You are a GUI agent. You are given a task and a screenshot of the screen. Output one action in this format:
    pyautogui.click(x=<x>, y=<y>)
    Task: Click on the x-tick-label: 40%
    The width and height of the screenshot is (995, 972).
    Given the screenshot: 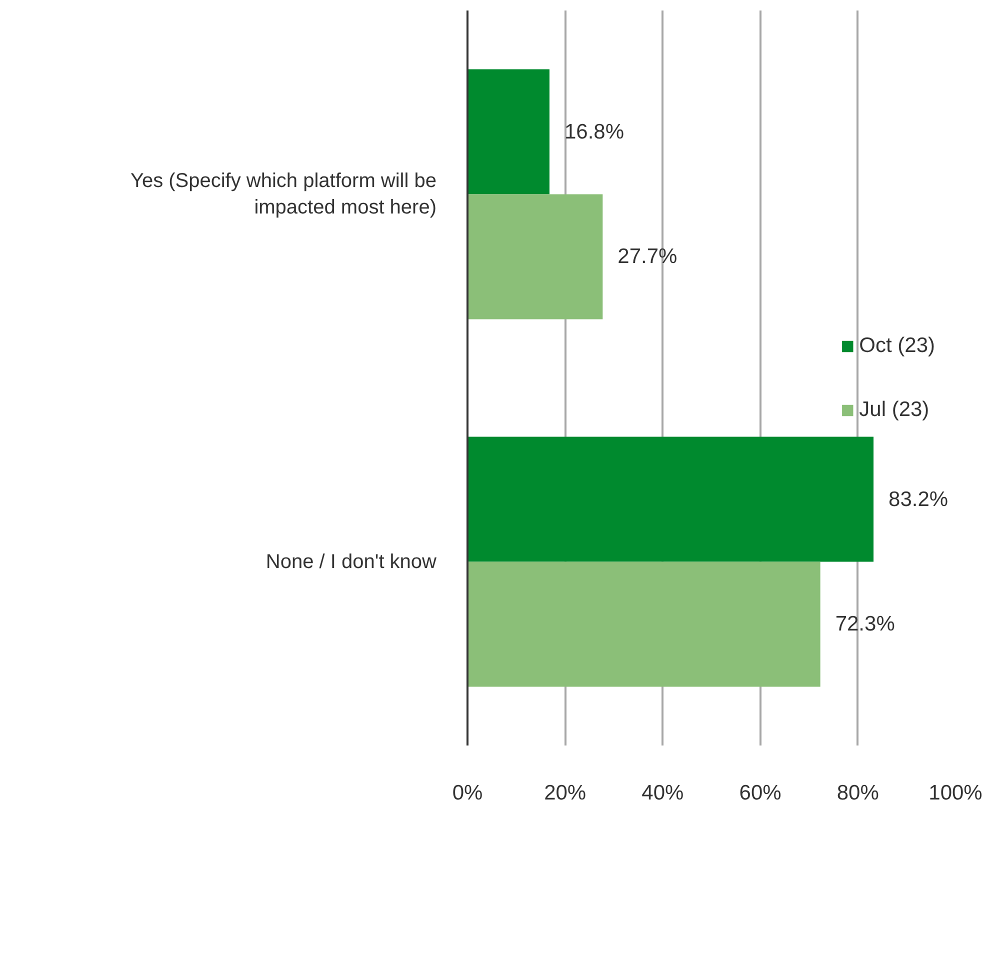 What is the action you would take?
    pyautogui.click(x=663, y=793)
    